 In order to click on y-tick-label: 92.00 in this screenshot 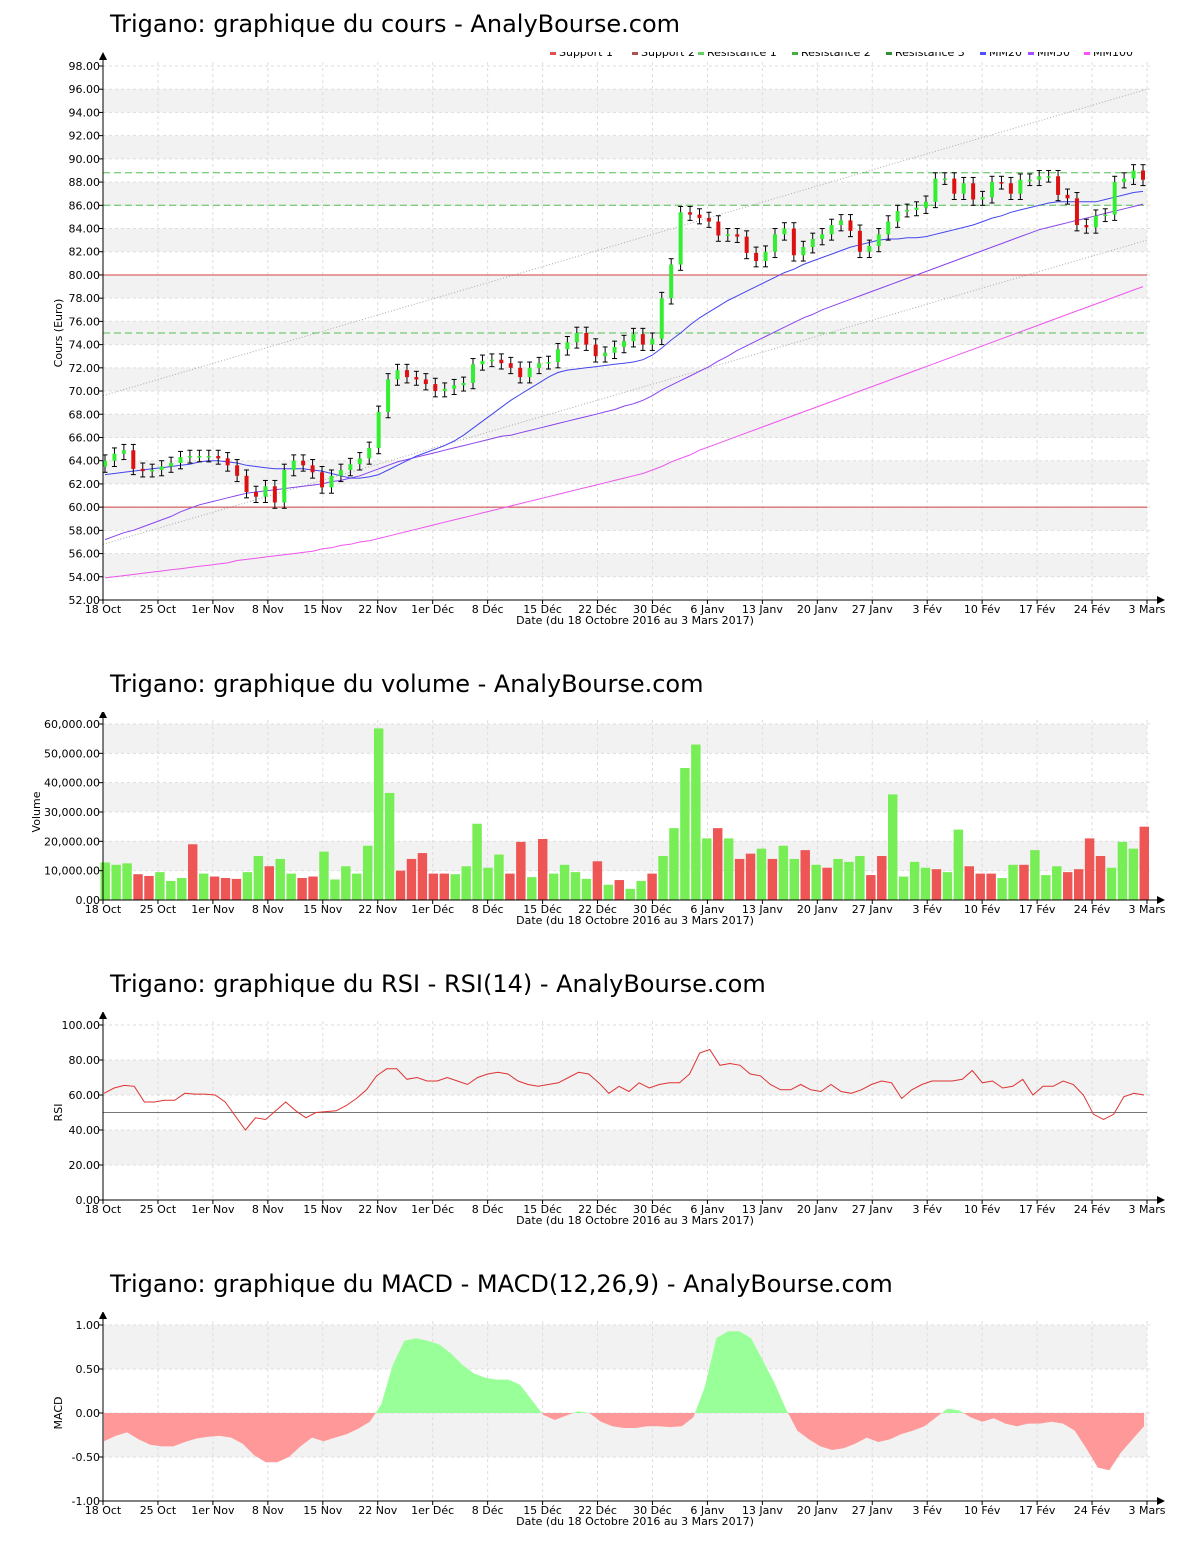, I will do `click(85, 136)`.